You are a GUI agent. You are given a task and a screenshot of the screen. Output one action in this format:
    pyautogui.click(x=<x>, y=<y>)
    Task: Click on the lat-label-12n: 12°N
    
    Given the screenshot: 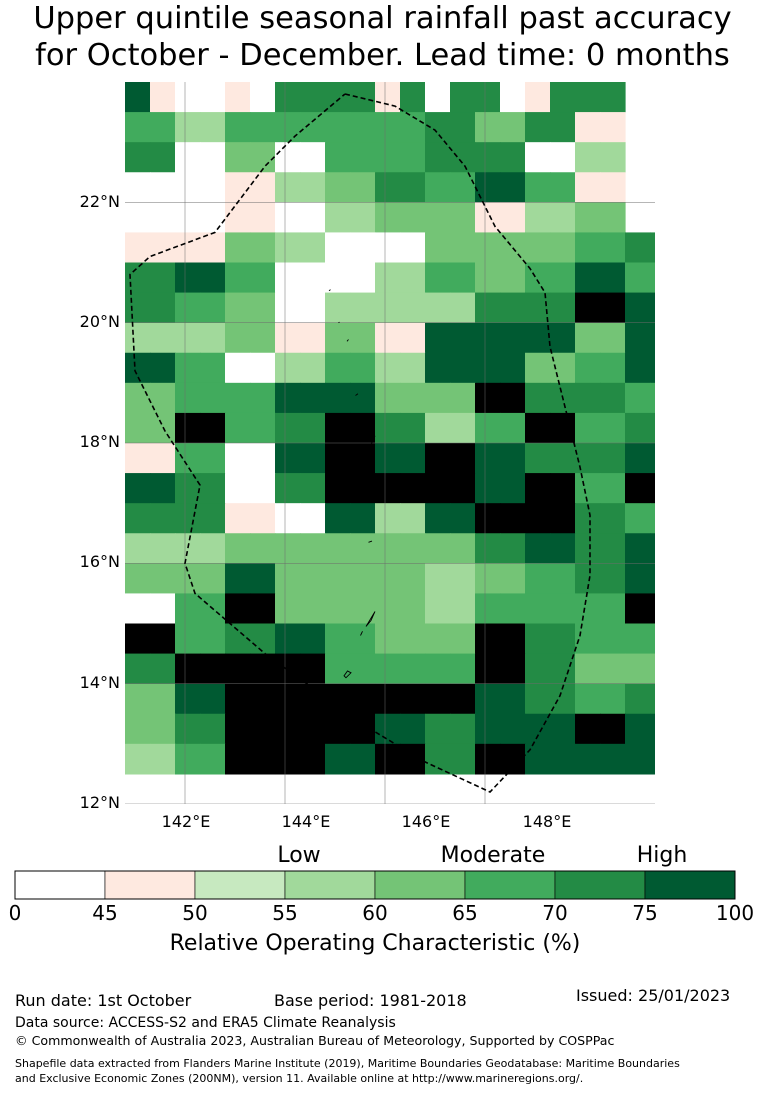 What is the action you would take?
    pyautogui.click(x=99, y=802)
    